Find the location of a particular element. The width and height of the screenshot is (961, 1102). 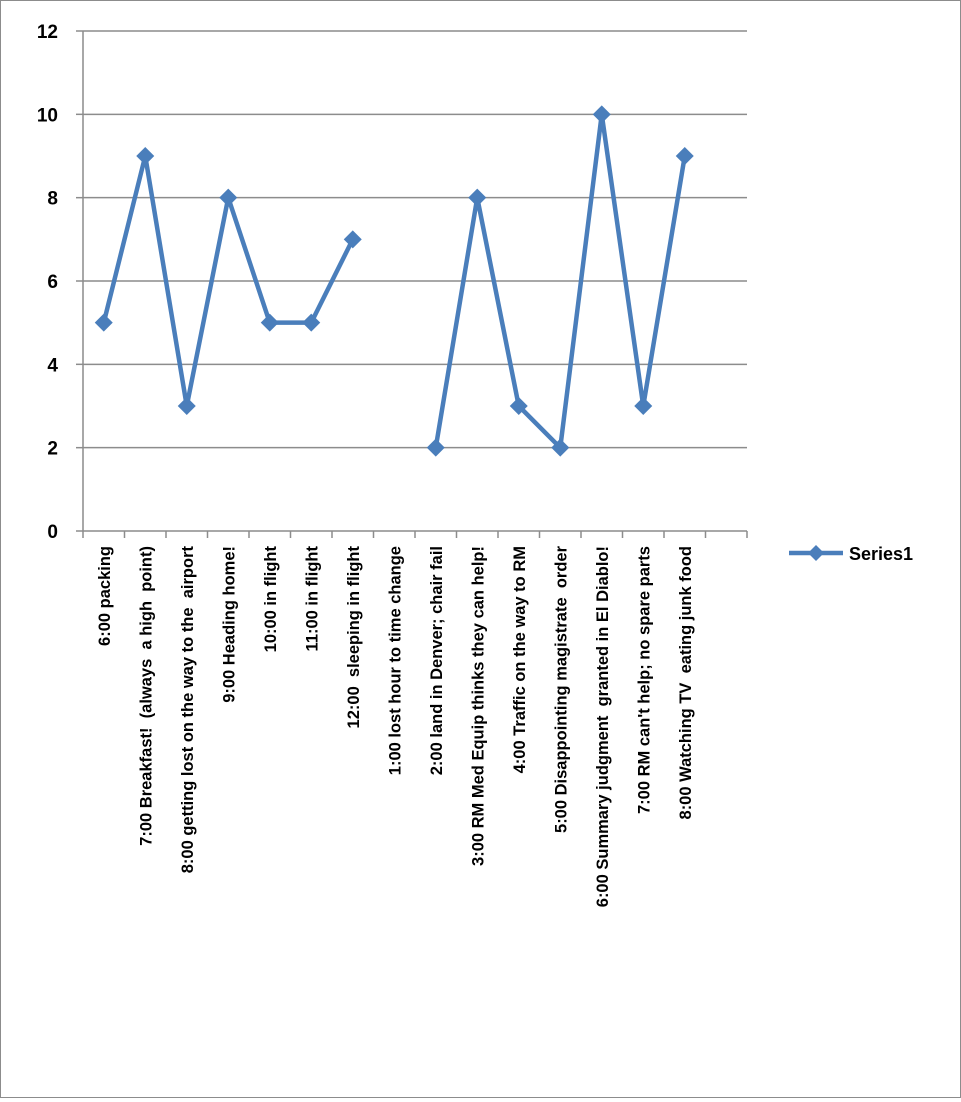

x-tick-label: 2:00 land in Denver; chair fail is located at coordinates (437, 660).